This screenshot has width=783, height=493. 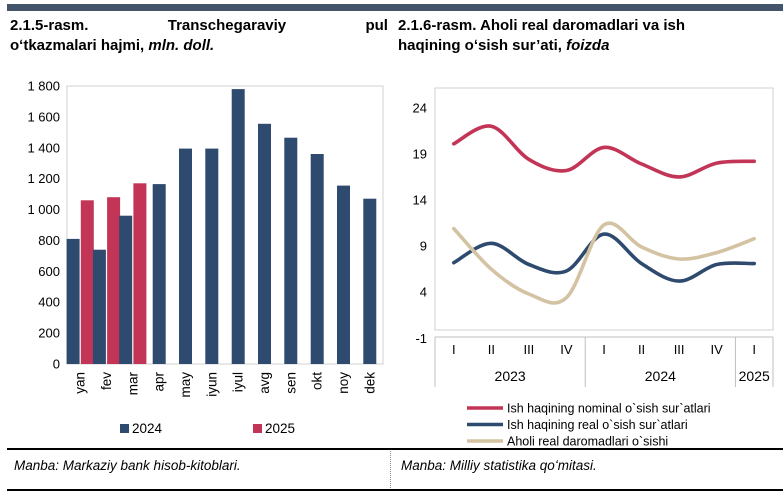 What do you see at coordinates (227, 25) in the screenshot?
I see `left-title-word1: Transchegaraviy` at bounding box center [227, 25].